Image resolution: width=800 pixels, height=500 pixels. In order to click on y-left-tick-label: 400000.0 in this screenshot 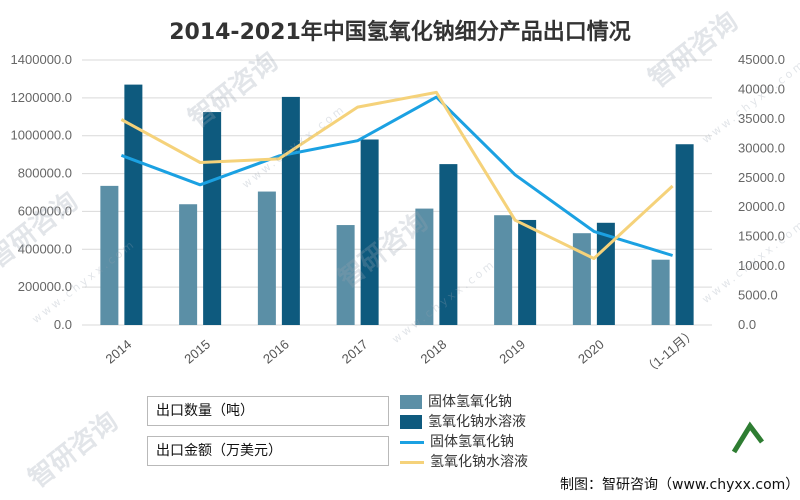, I will do `click(45, 248)`.